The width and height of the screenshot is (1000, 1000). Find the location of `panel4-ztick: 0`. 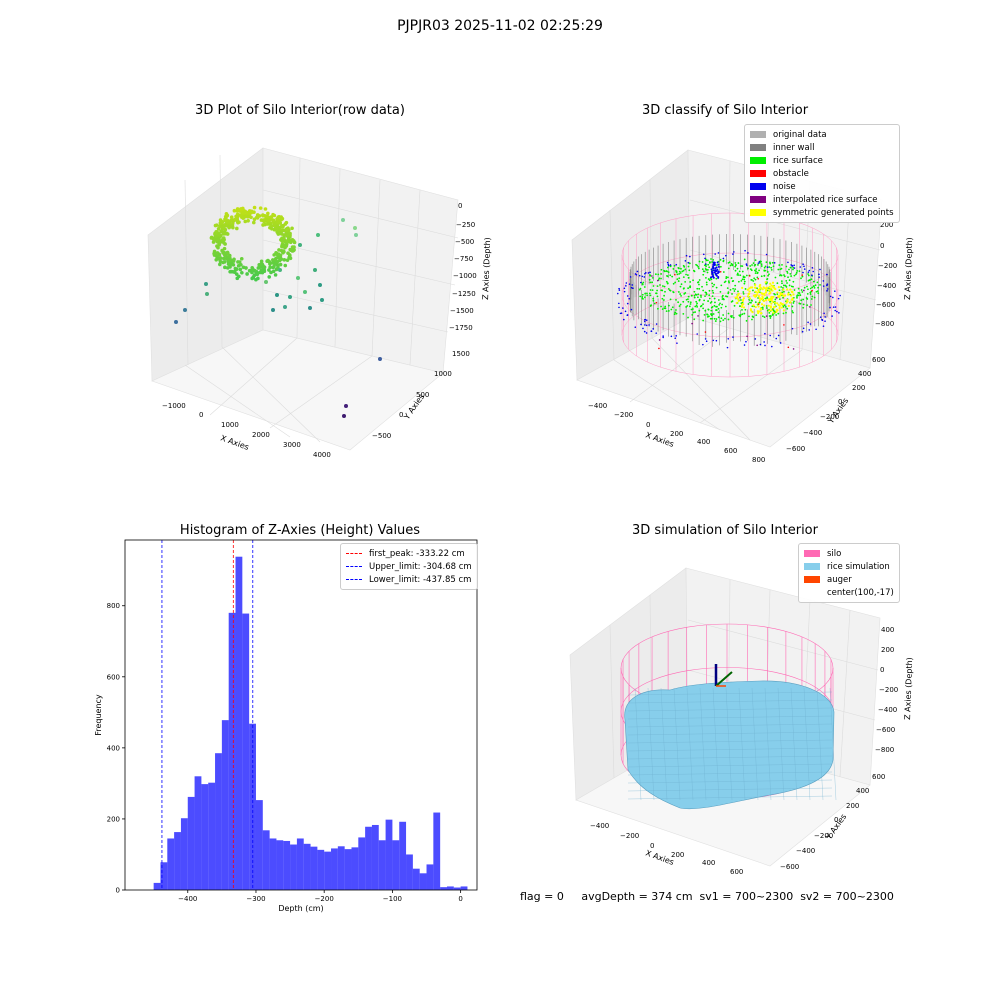

panel4-ztick: 0 is located at coordinates (882, 670).